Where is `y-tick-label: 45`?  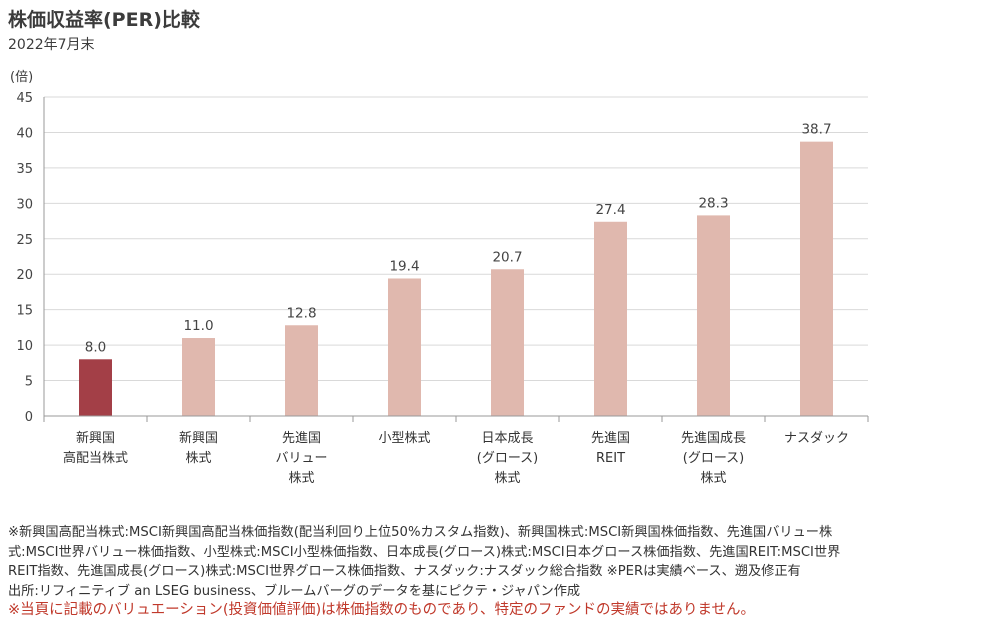
y-tick-label: 45 is located at coordinates (24, 98).